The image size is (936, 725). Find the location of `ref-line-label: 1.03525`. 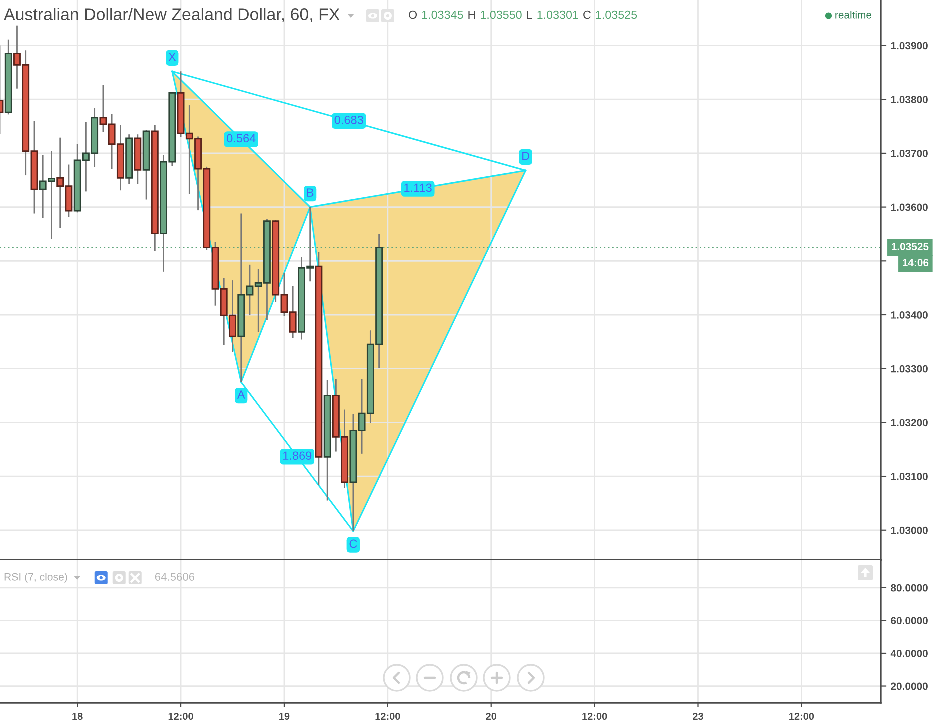

ref-line-label: 1.03525 is located at coordinates (910, 247).